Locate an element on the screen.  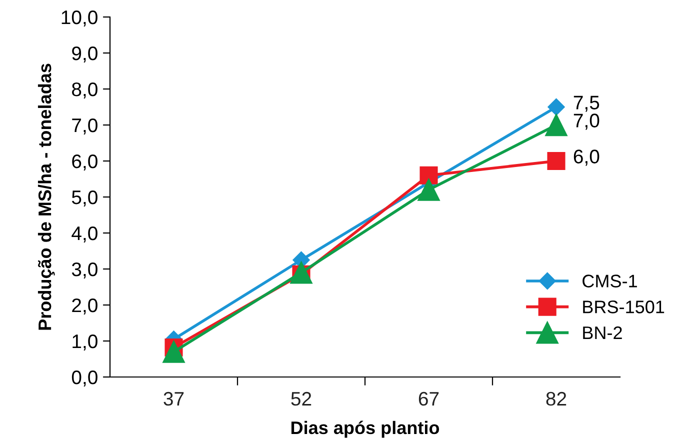
x-tick-label: 52 is located at coordinates (301, 399).